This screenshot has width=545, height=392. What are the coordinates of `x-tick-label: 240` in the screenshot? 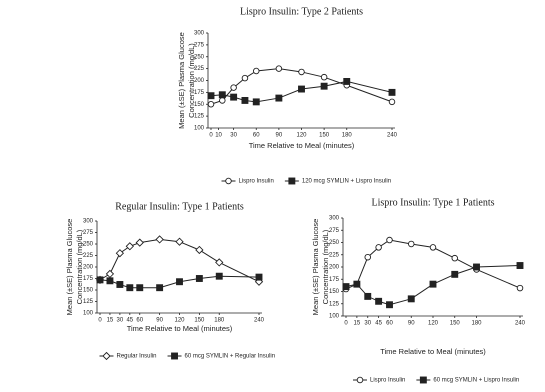 It's located at (392, 136).